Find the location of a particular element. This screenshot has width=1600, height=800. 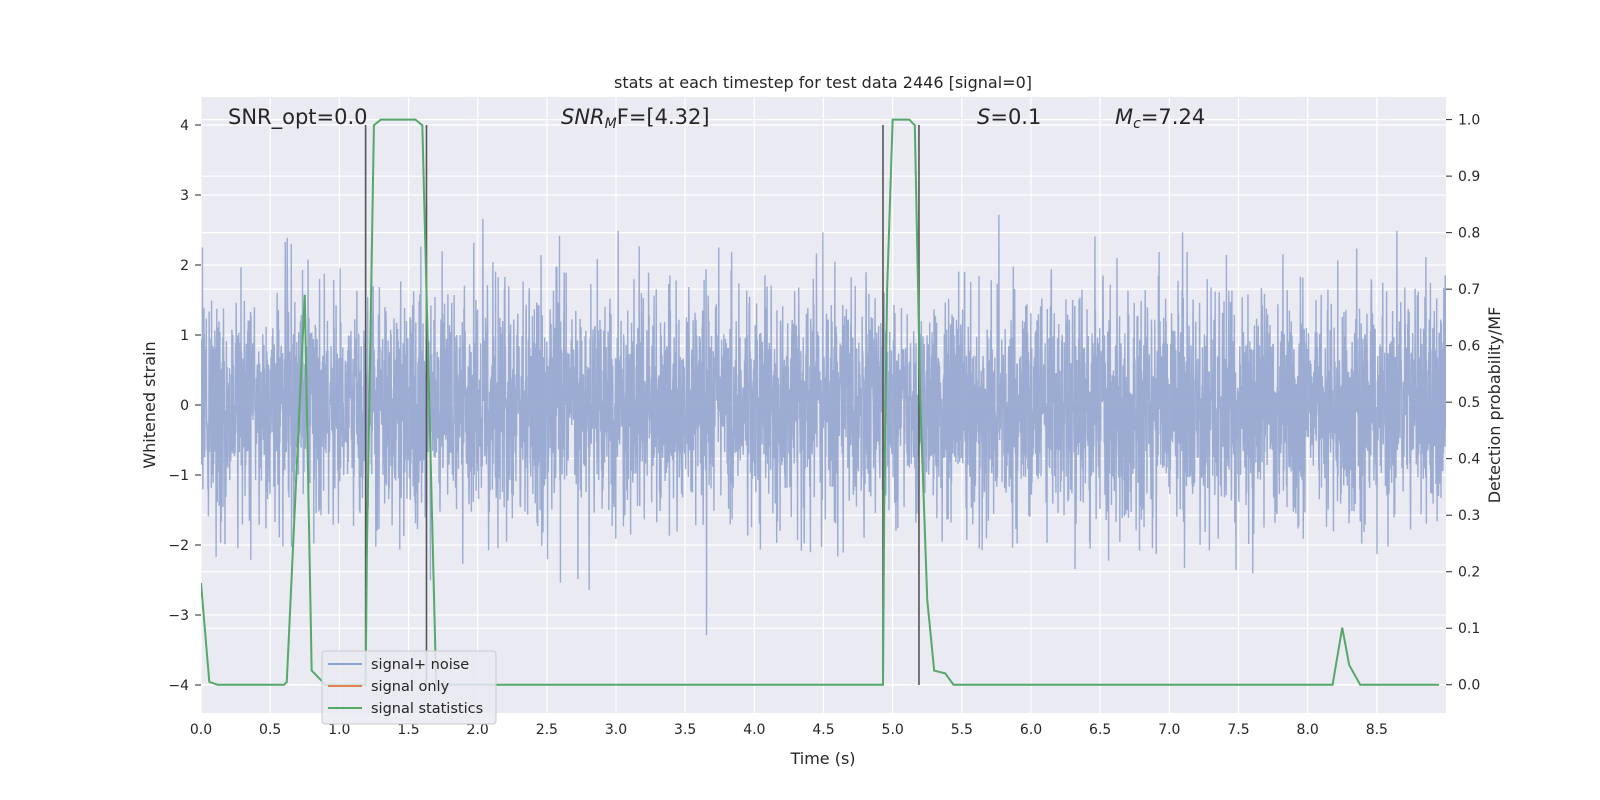

y-tick-label: −2 is located at coordinates (178, 546).